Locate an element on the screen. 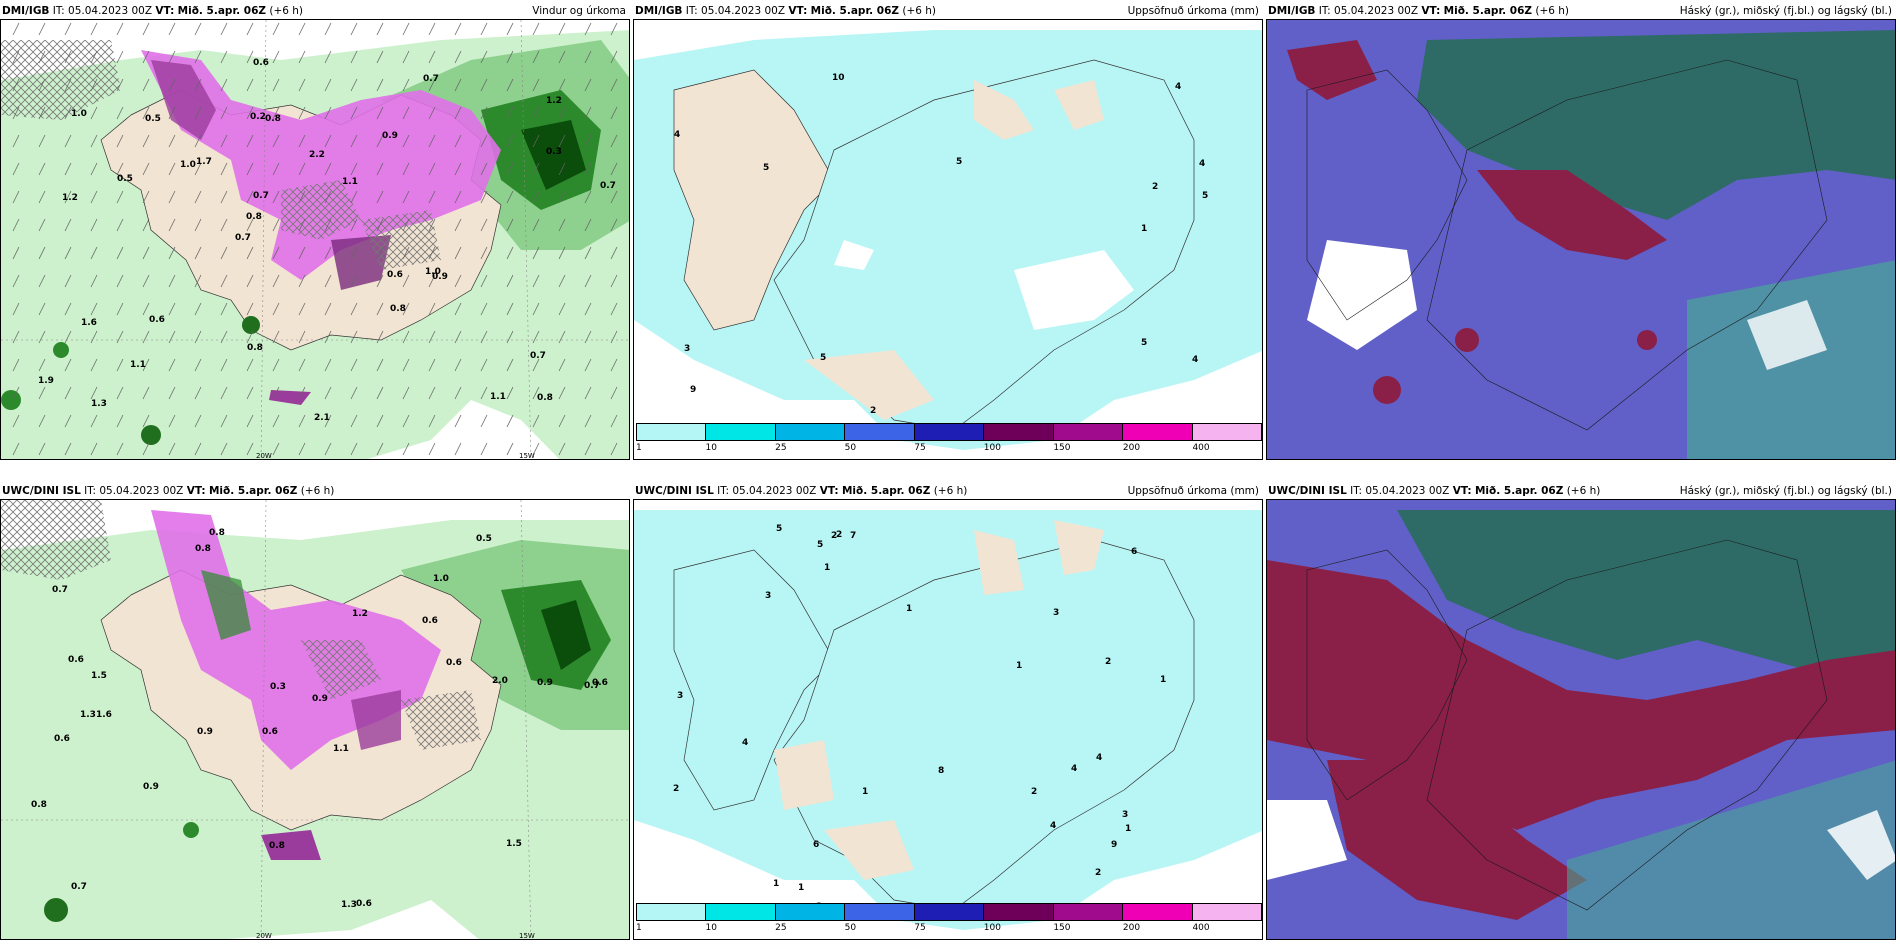 The width and height of the screenshot is (1900, 950). legend-label: 10 is located at coordinates (711, 448).